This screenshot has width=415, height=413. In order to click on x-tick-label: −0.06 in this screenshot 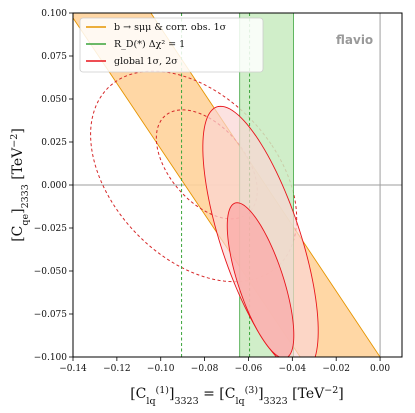, I will do `click(249, 369)`.